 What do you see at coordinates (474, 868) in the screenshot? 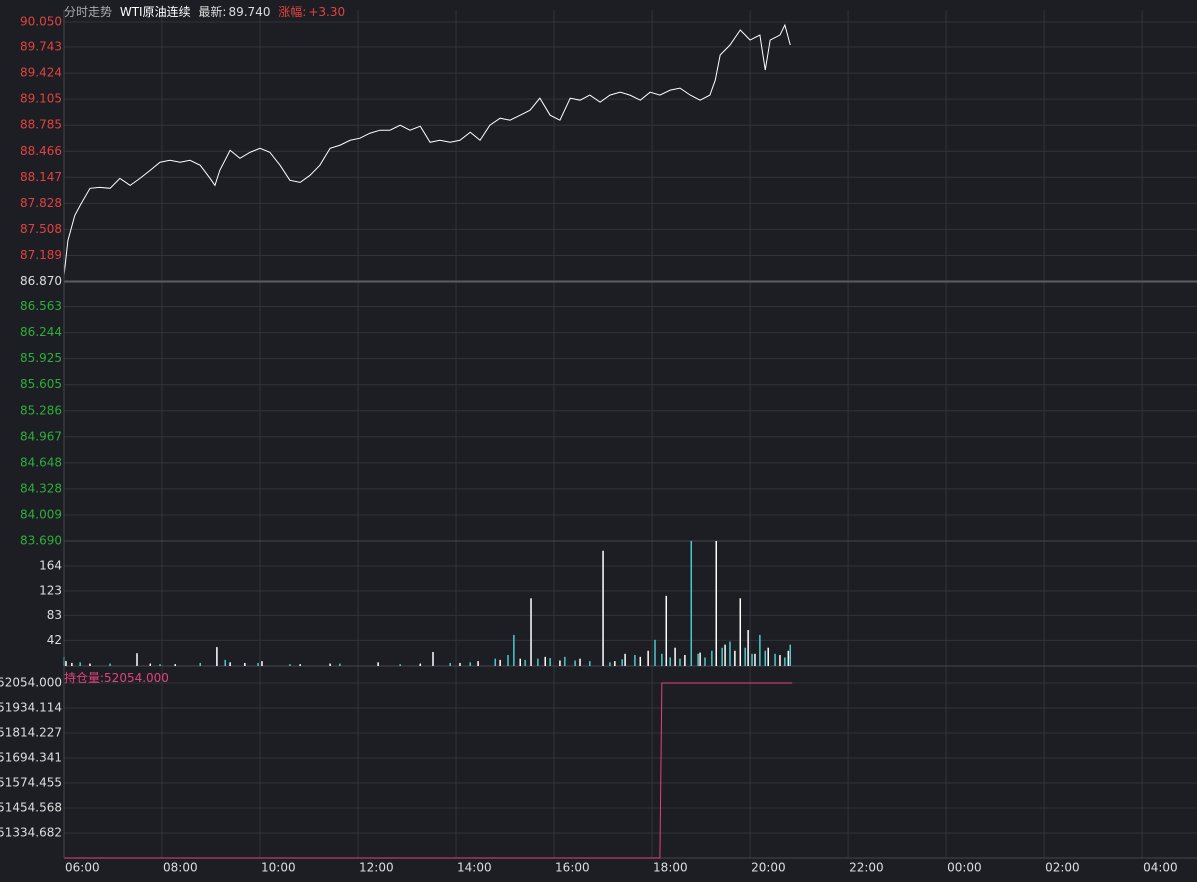
I see `x-tick-label: 14:00` at bounding box center [474, 868].